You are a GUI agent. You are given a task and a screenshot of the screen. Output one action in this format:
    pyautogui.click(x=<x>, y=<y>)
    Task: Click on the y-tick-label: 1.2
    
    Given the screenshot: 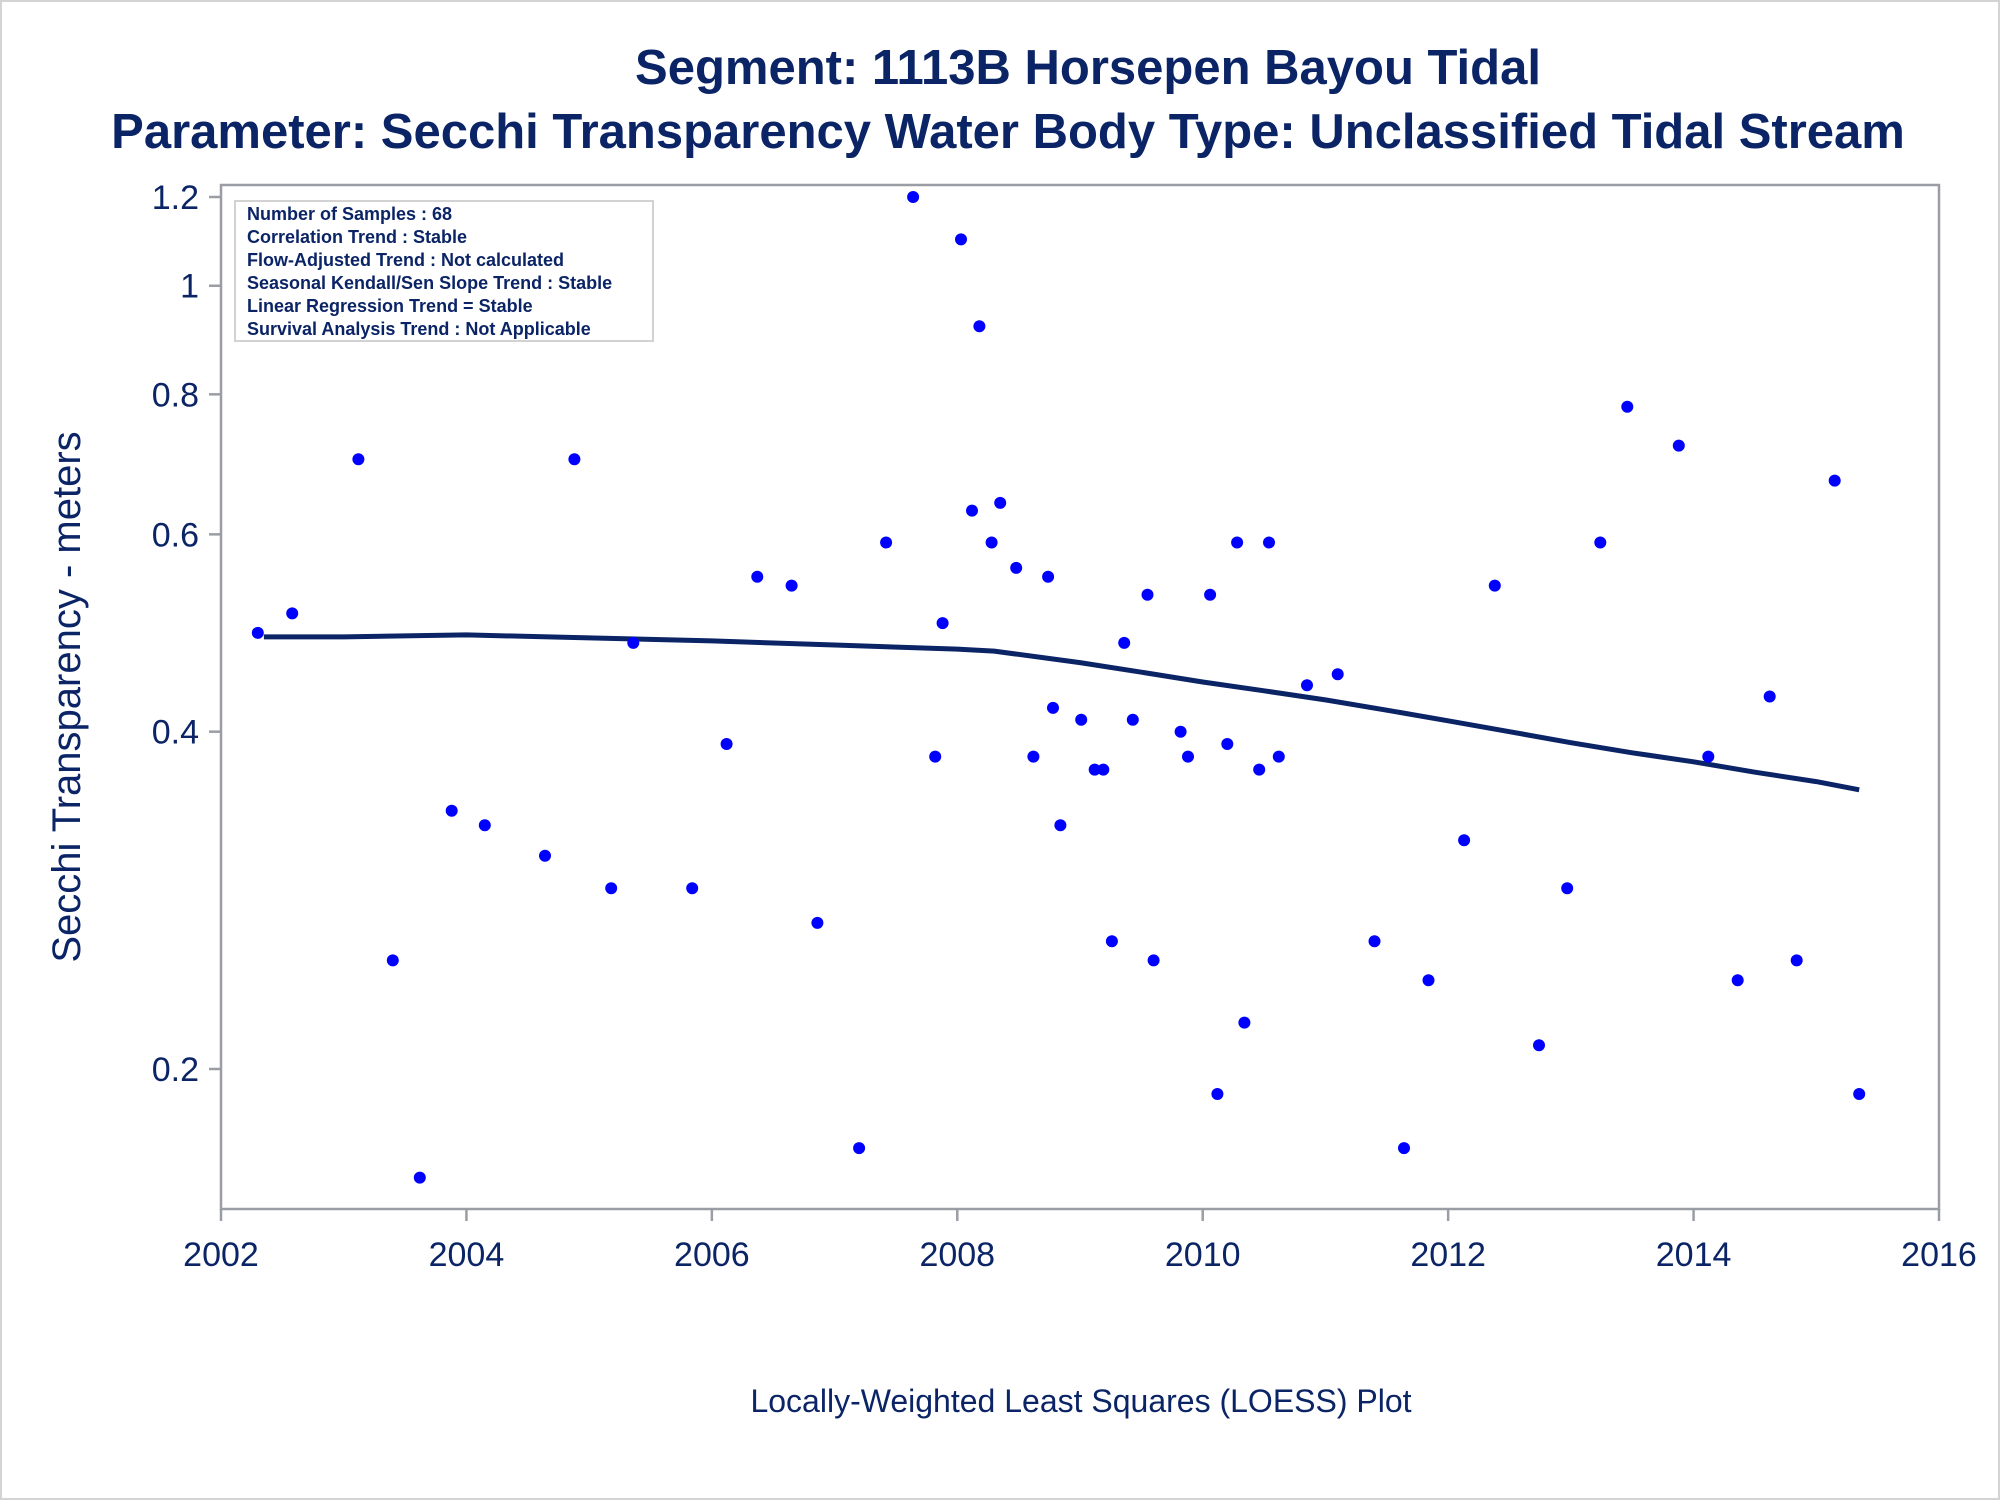 What is the action you would take?
    pyautogui.click(x=175, y=198)
    